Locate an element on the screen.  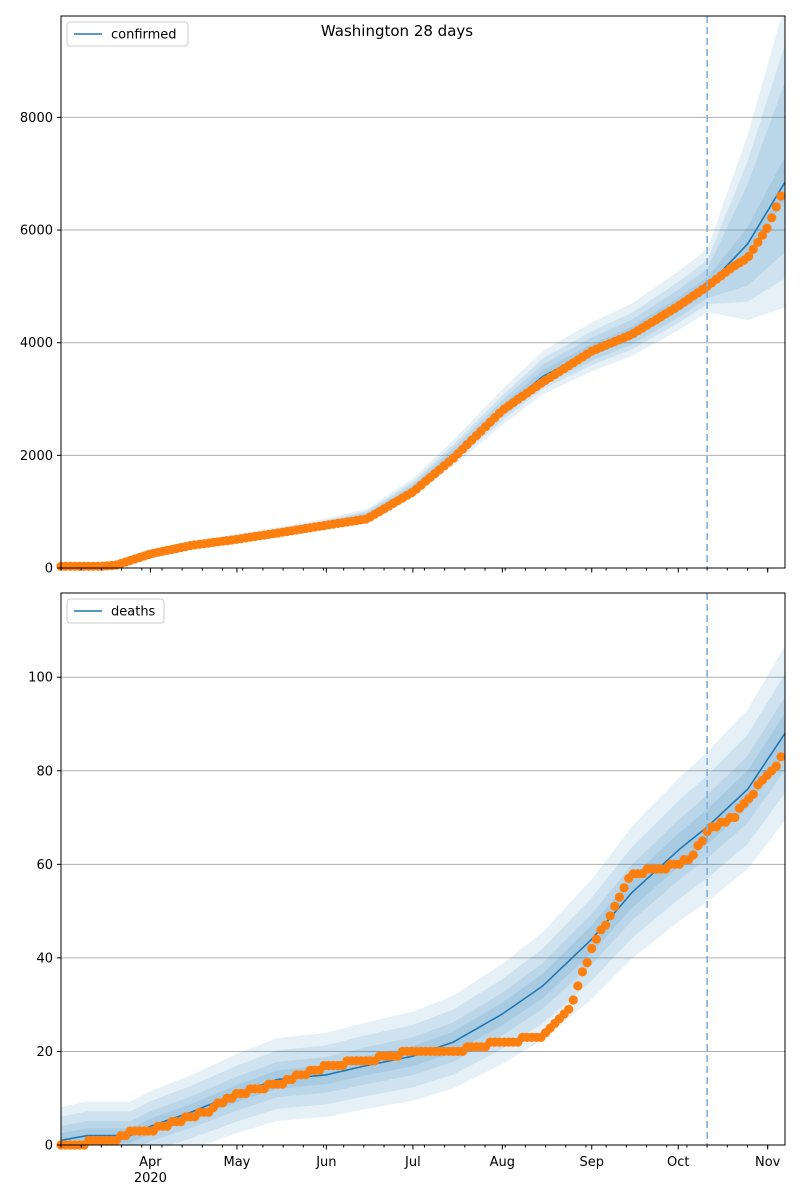
legend-label: confirmed is located at coordinates (144, 35).